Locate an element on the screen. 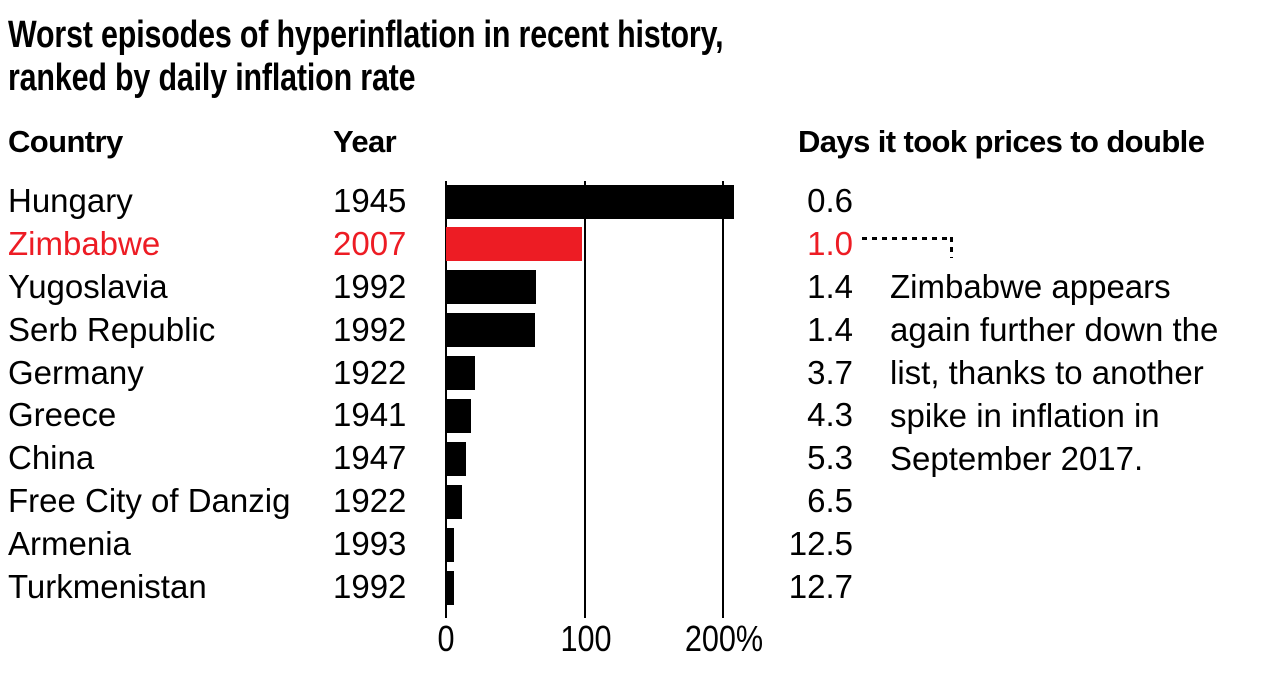  annotation-line: spike in inflation in is located at coordinates (1025, 415).